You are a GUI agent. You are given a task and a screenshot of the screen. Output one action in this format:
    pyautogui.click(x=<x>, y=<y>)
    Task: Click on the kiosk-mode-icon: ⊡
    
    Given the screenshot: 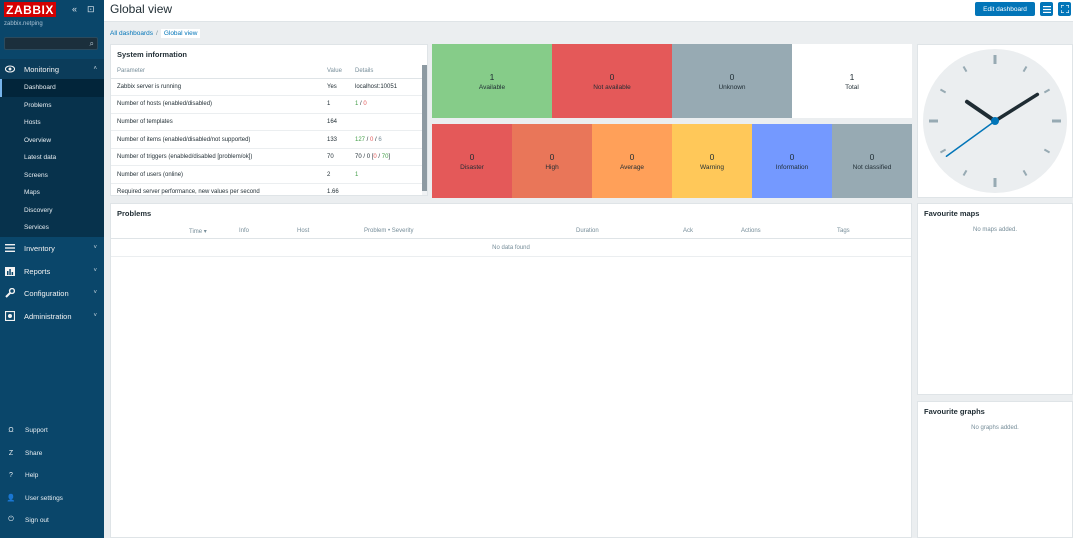 What is the action you would take?
    pyautogui.click(x=91, y=9)
    